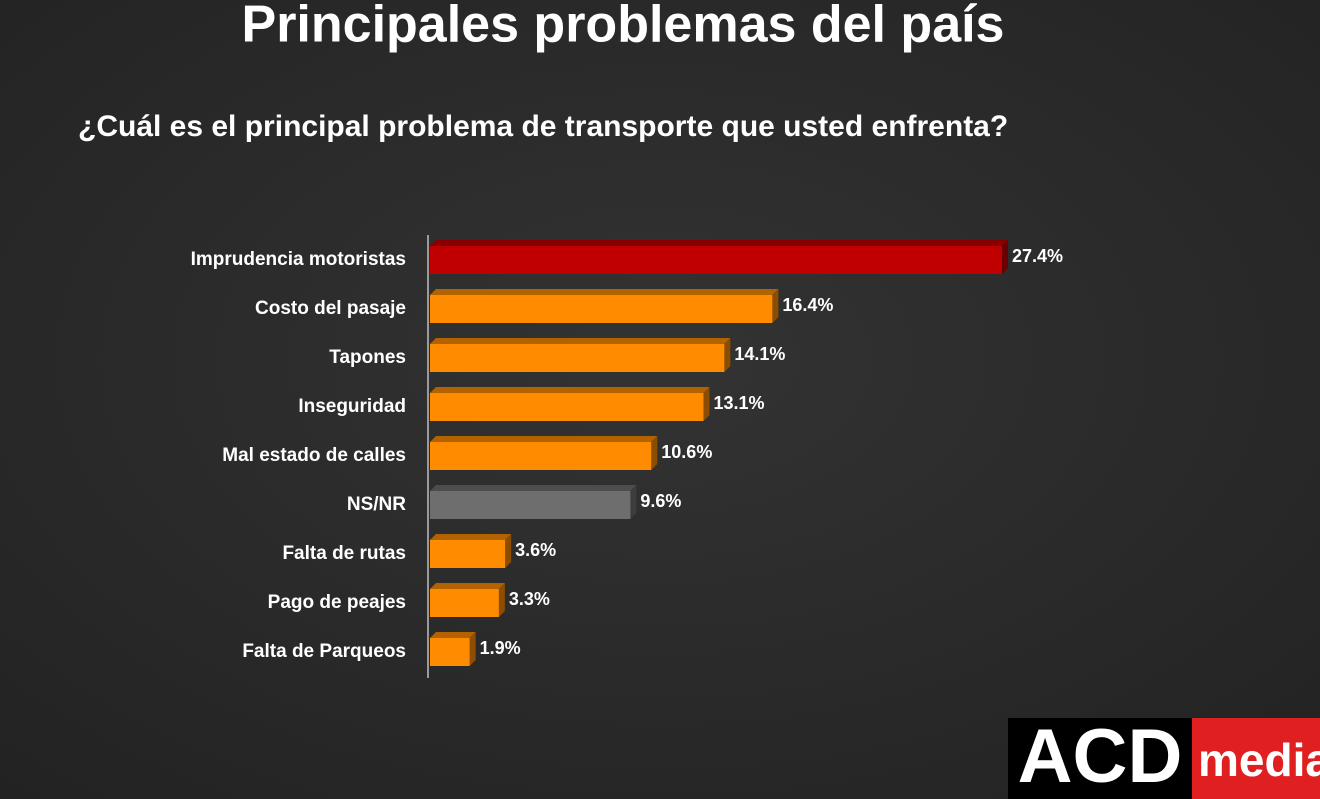  What do you see at coordinates (623, 27) in the screenshot?
I see `chart-title: Principales problemas del país` at bounding box center [623, 27].